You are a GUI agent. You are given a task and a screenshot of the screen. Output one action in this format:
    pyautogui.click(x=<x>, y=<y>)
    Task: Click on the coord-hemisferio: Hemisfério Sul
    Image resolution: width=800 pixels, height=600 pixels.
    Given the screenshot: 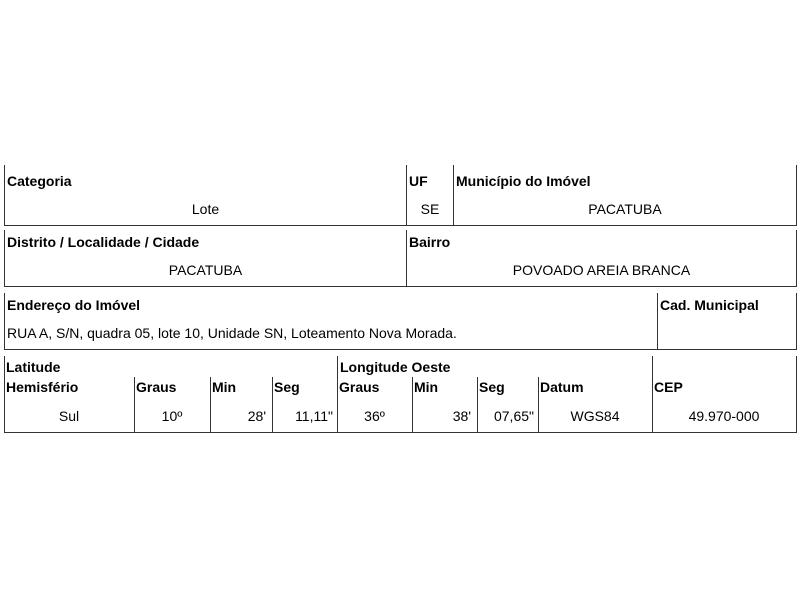 What is the action you would take?
    pyautogui.click(x=69, y=404)
    